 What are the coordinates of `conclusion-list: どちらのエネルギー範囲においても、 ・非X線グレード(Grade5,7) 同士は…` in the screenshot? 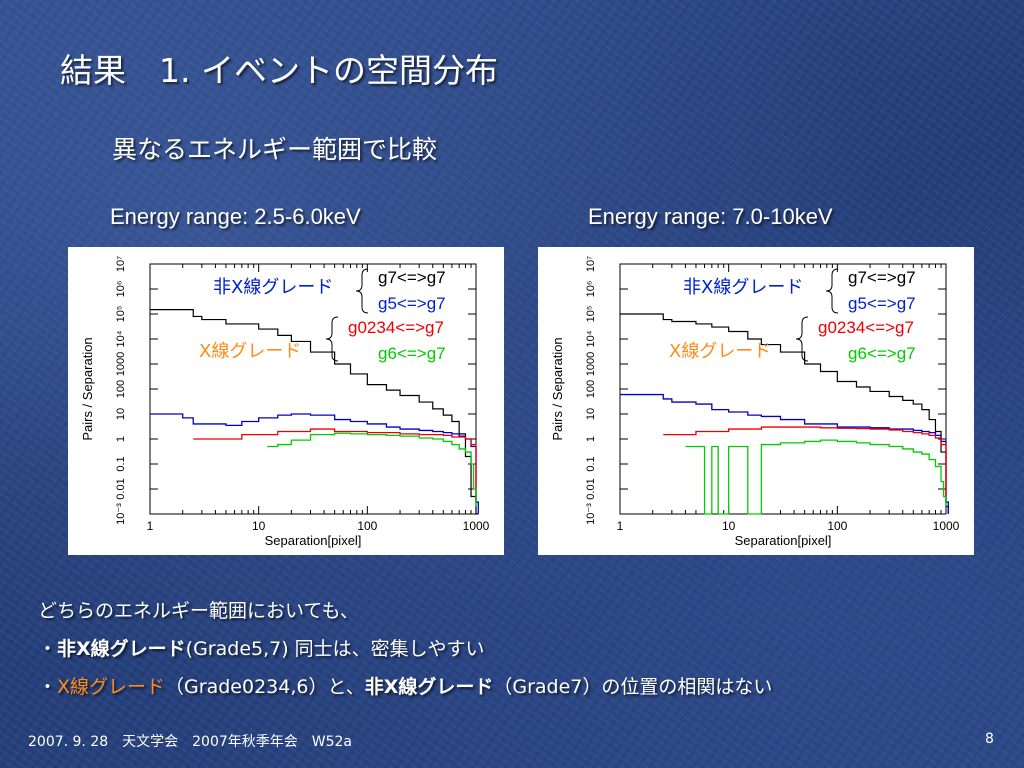 It's located at (405, 649).